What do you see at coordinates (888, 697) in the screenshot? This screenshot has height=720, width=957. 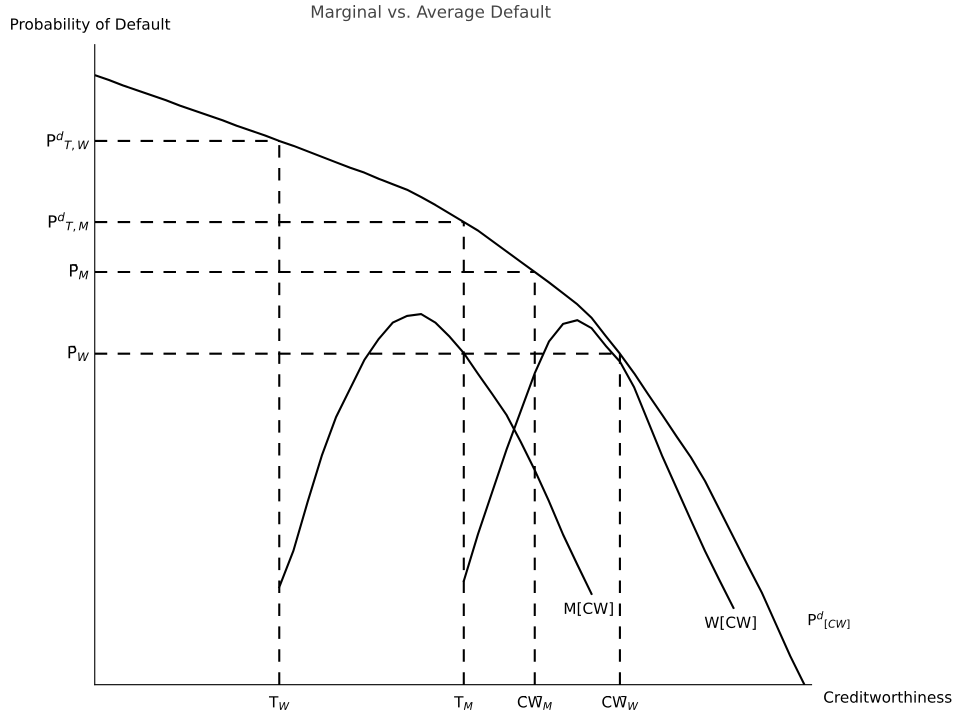 I see `x-axis-title: Creditworthiness` at bounding box center [888, 697].